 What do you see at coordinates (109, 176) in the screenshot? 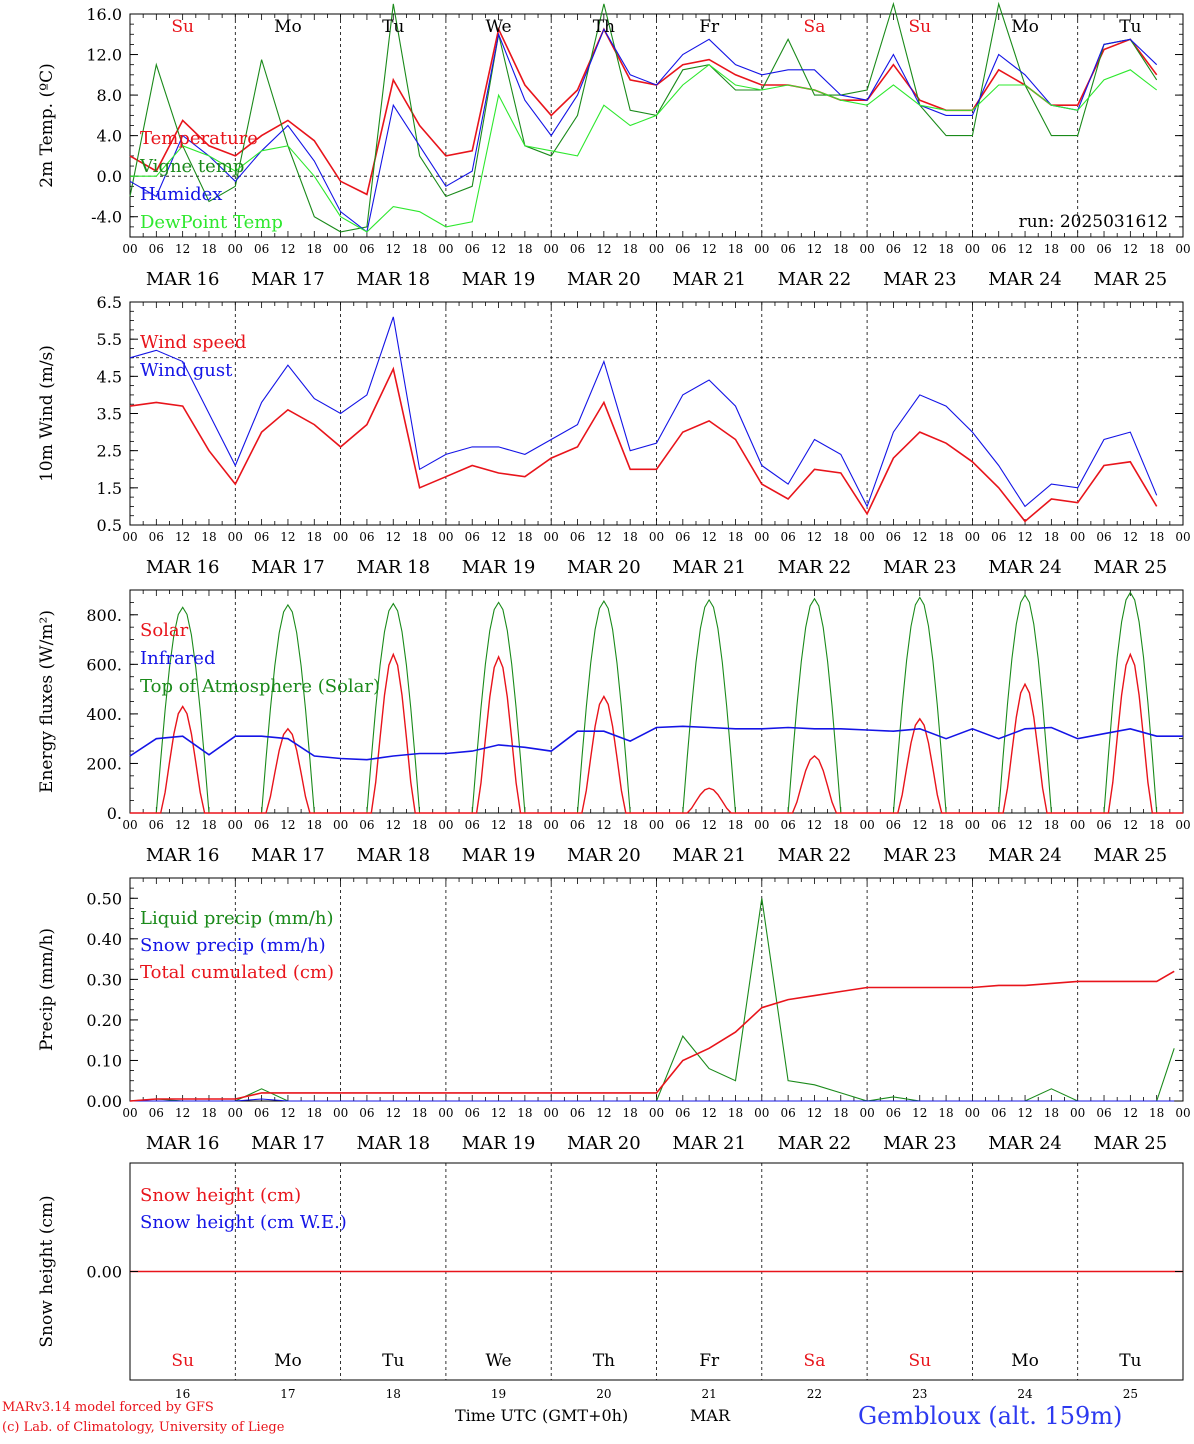
I see `y-tick-label: 0.0` at bounding box center [109, 176].